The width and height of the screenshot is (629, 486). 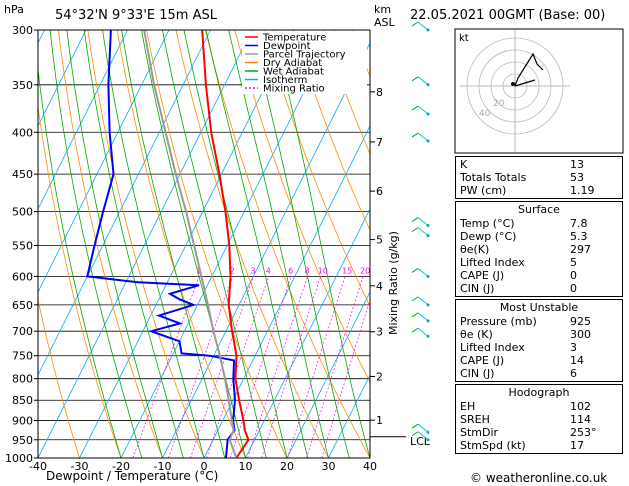 I want to click on temperature-tick-label: 40, so click(x=370, y=466).